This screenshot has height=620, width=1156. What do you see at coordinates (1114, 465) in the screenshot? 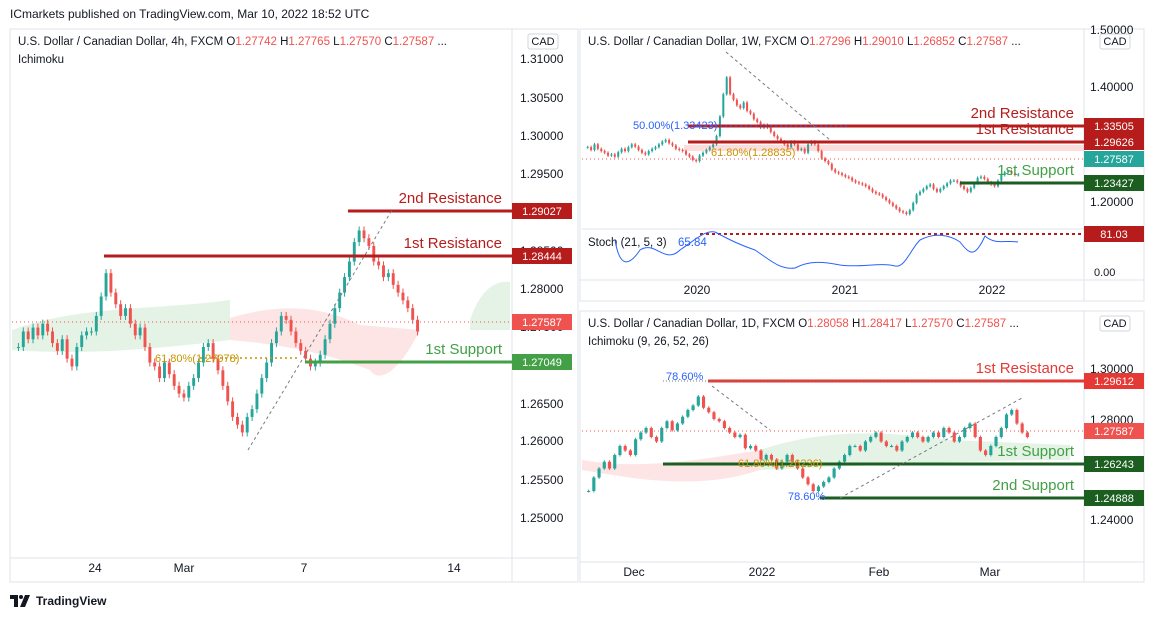
I see `level-price: 1.26243` at bounding box center [1114, 465].